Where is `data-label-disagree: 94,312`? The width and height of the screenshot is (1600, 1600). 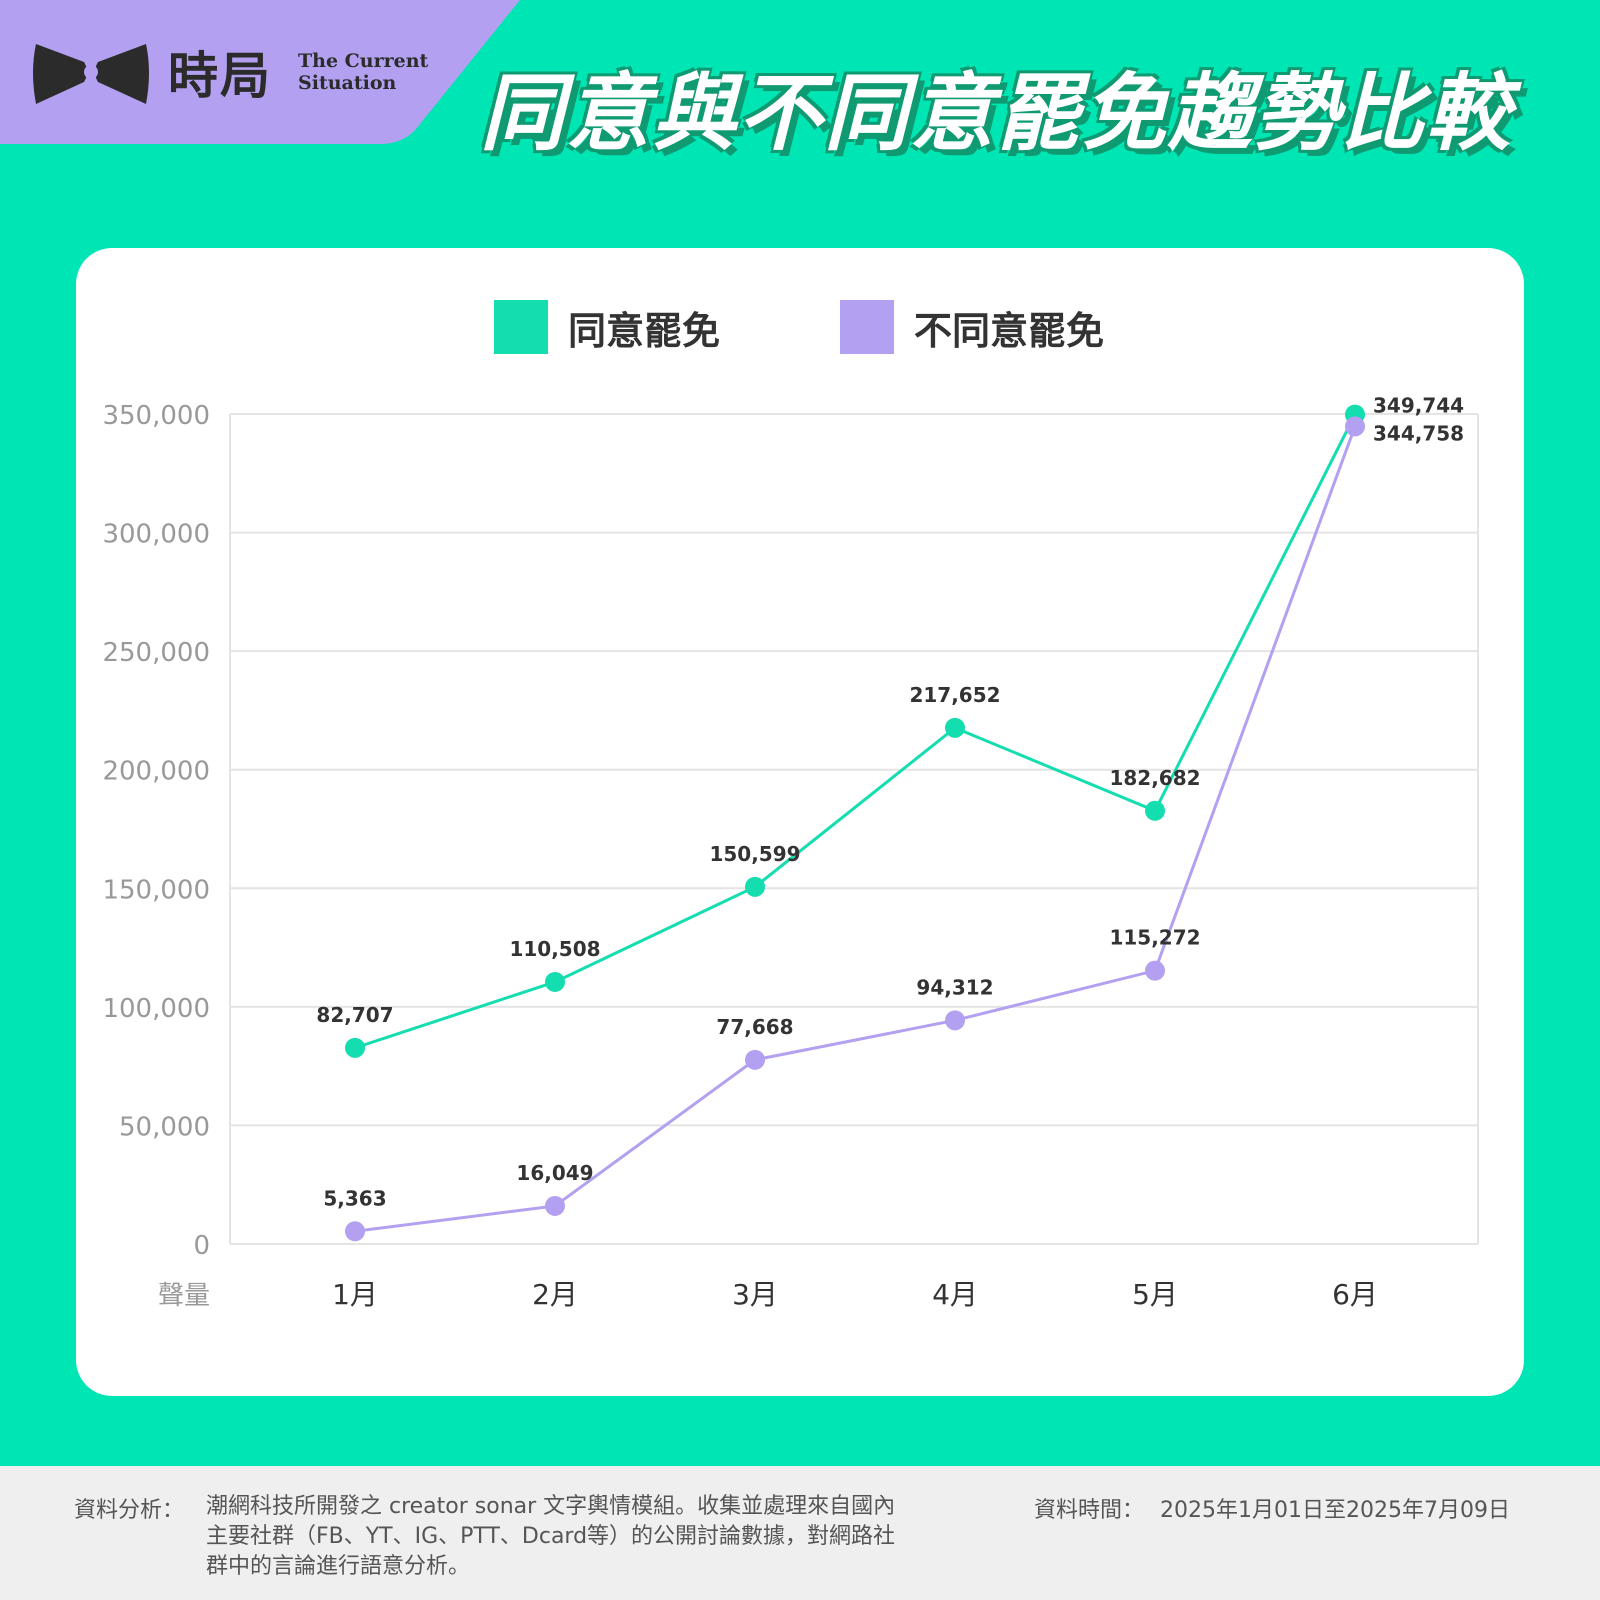
data-label-disagree: 94,312 is located at coordinates (954, 987).